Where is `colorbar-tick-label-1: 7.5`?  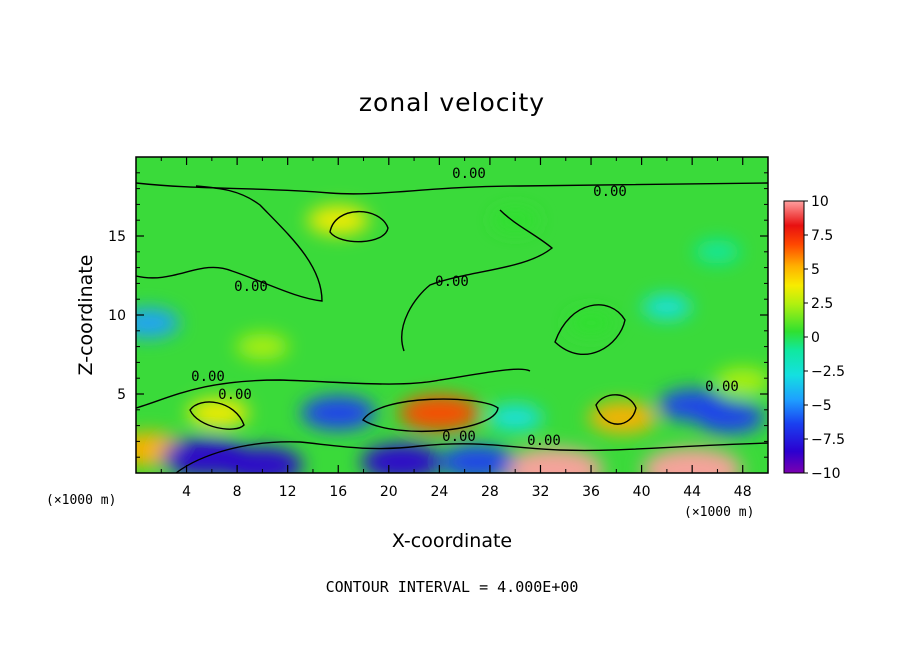
colorbar-tick-label-1: 7.5 is located at coordinates (822, 236).